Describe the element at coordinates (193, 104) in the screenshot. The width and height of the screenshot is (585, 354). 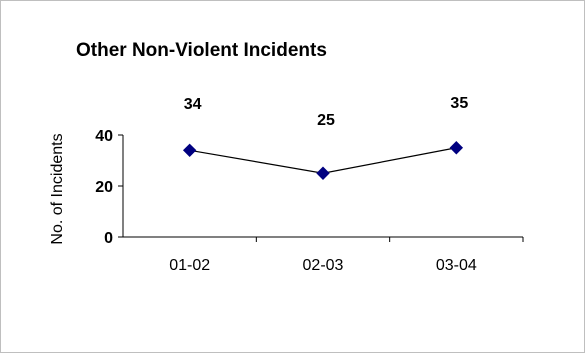
I see `data-label: 34` at that location.